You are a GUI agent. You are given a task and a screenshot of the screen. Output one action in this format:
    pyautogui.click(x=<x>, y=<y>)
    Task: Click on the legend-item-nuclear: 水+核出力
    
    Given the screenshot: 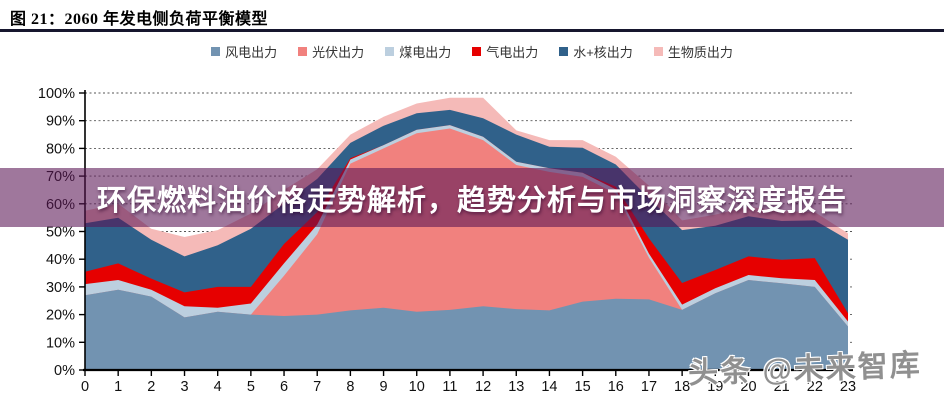 What is the action you would take?
    pyautogui.click(x=596, y=51)
    